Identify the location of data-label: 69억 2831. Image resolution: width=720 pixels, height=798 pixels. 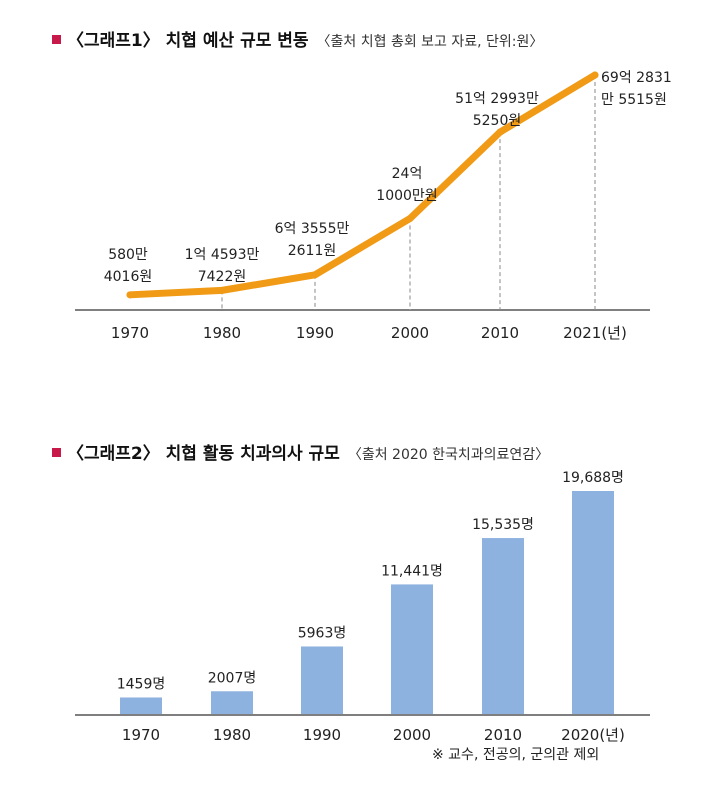
(636, 78).